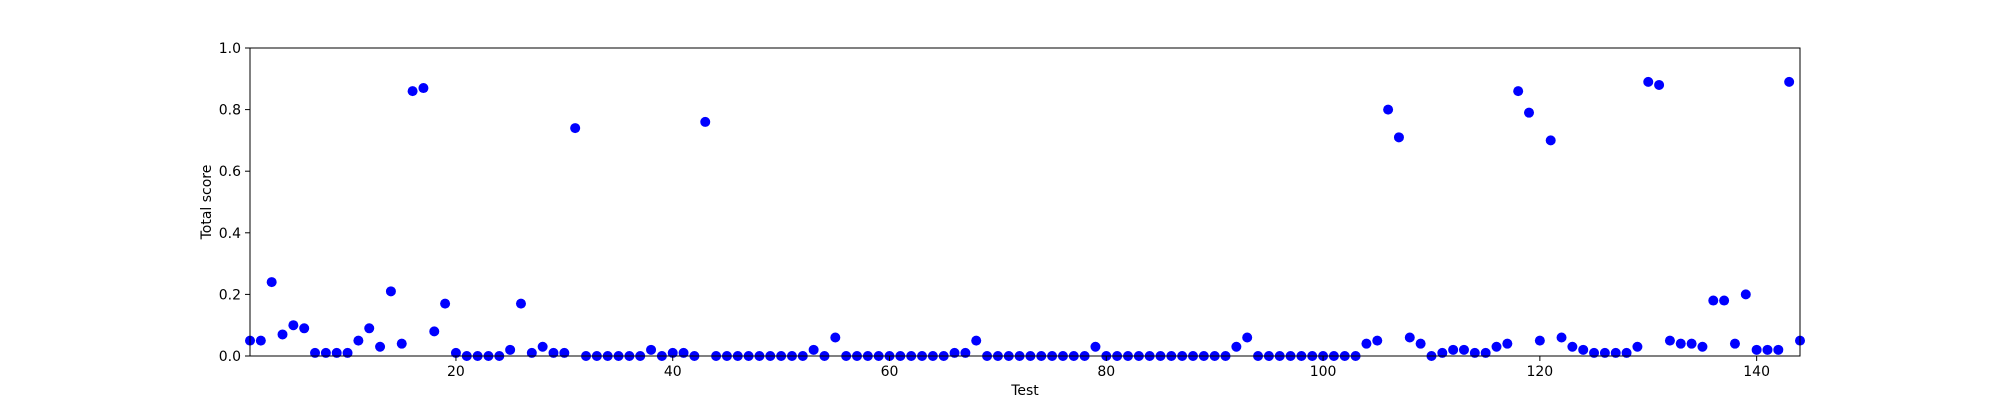 The height and width of the screenshot is (400, 2000). Describe the element at coordinates (207, 203) in the screenshot. I see `y-axis-label: Total score` at that location.